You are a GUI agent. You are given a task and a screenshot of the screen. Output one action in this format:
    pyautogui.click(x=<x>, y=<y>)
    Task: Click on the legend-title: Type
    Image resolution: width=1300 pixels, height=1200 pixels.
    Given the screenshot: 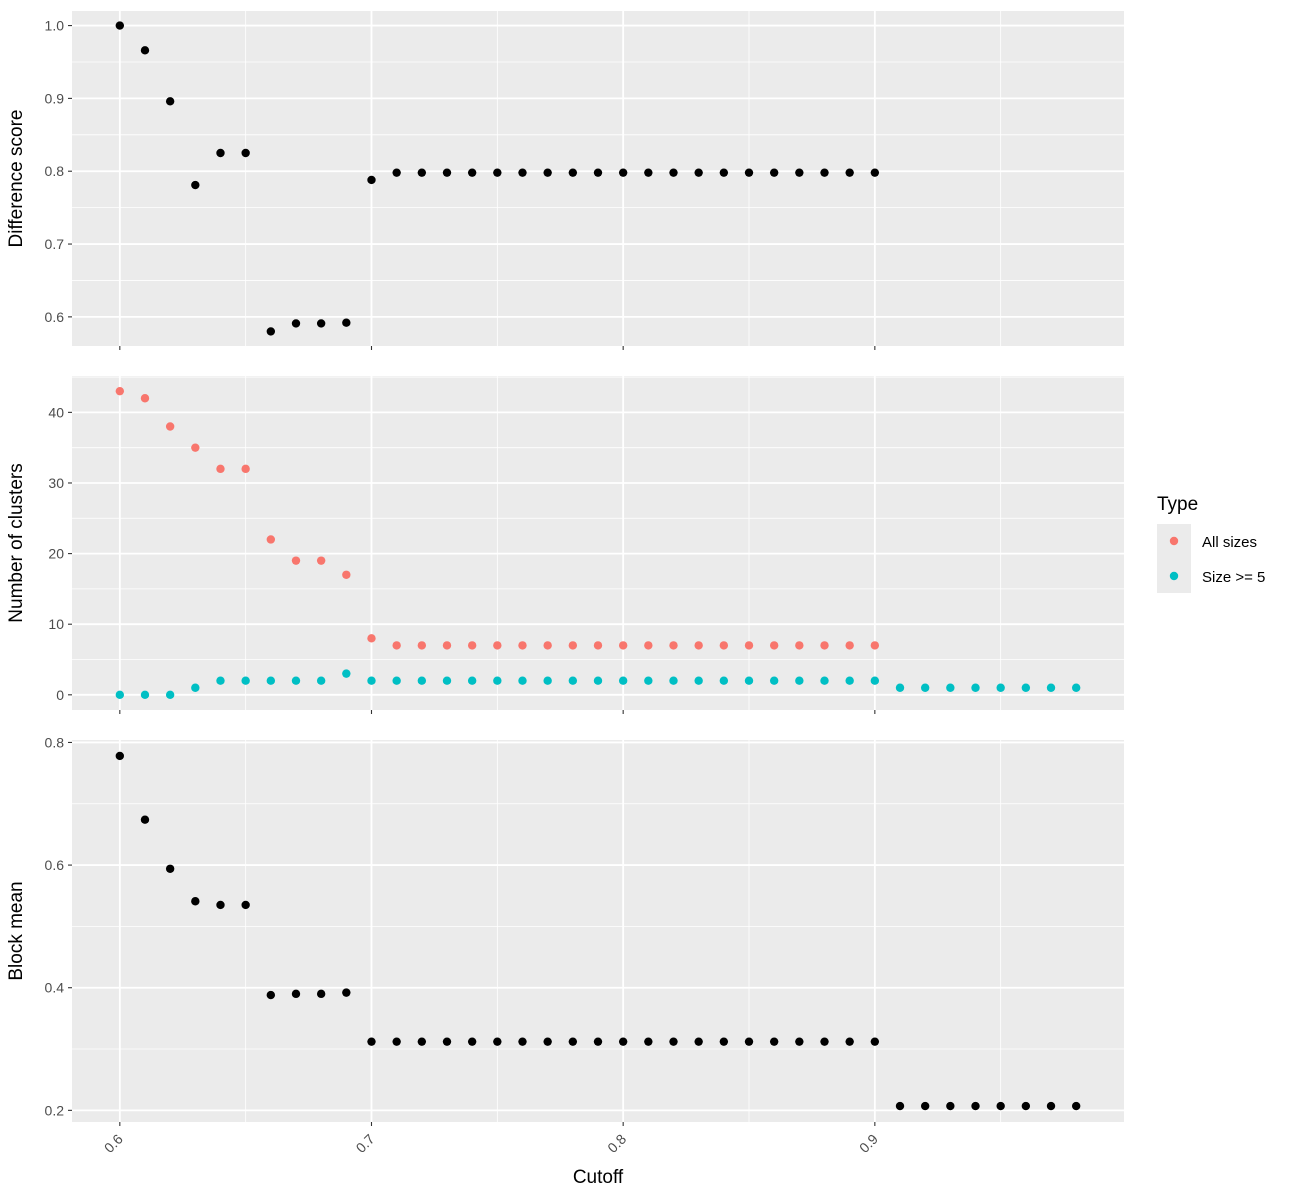 What is the action you would take?
    pyautogui.click(x=1177, y=504)
    